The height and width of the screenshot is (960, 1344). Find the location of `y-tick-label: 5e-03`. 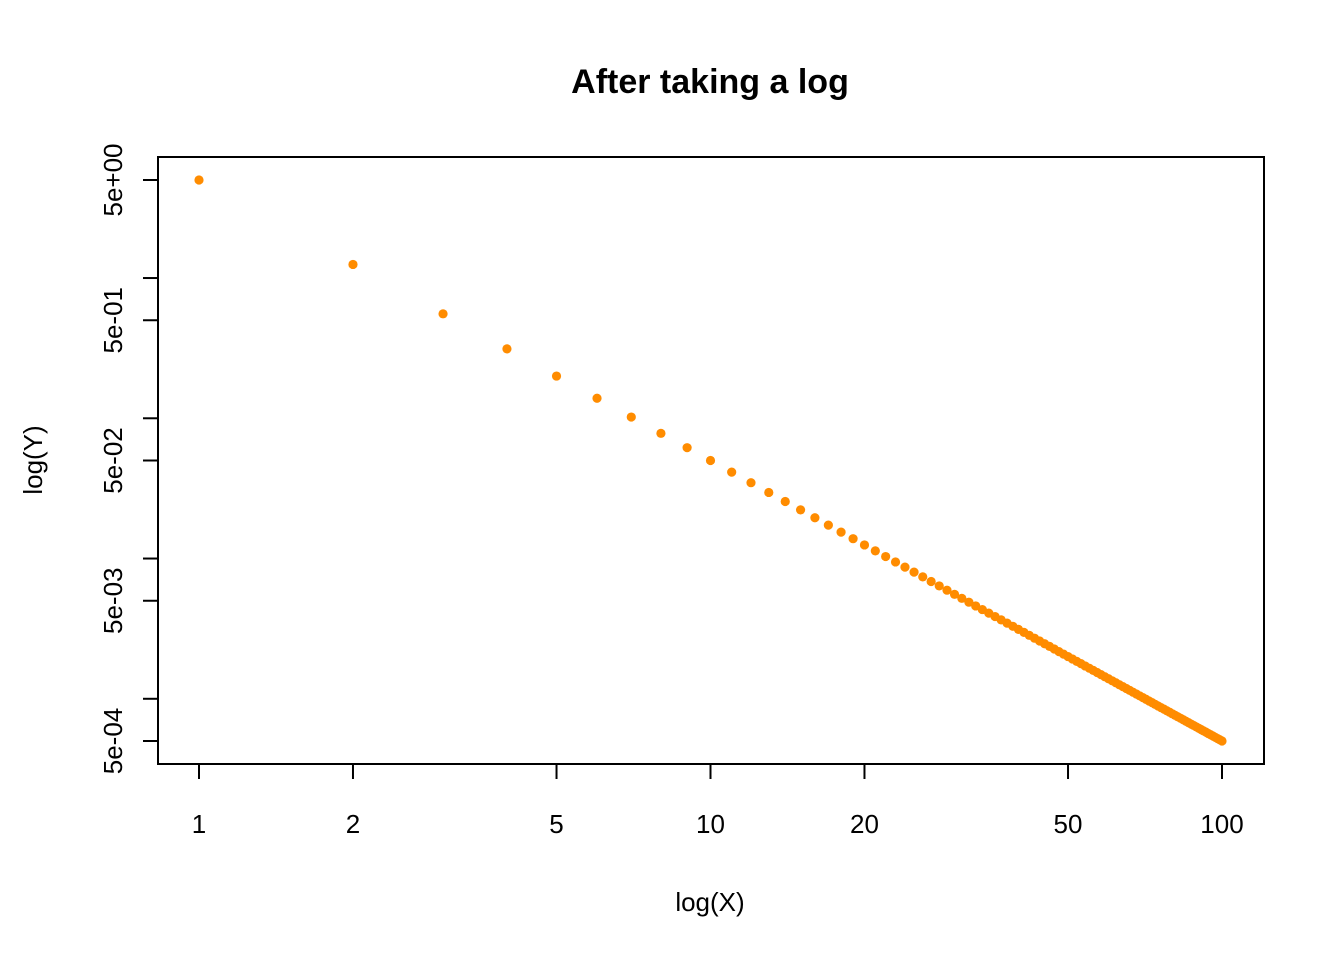

y-tick-label: 5e-03 is located at coordinates (113, 601).